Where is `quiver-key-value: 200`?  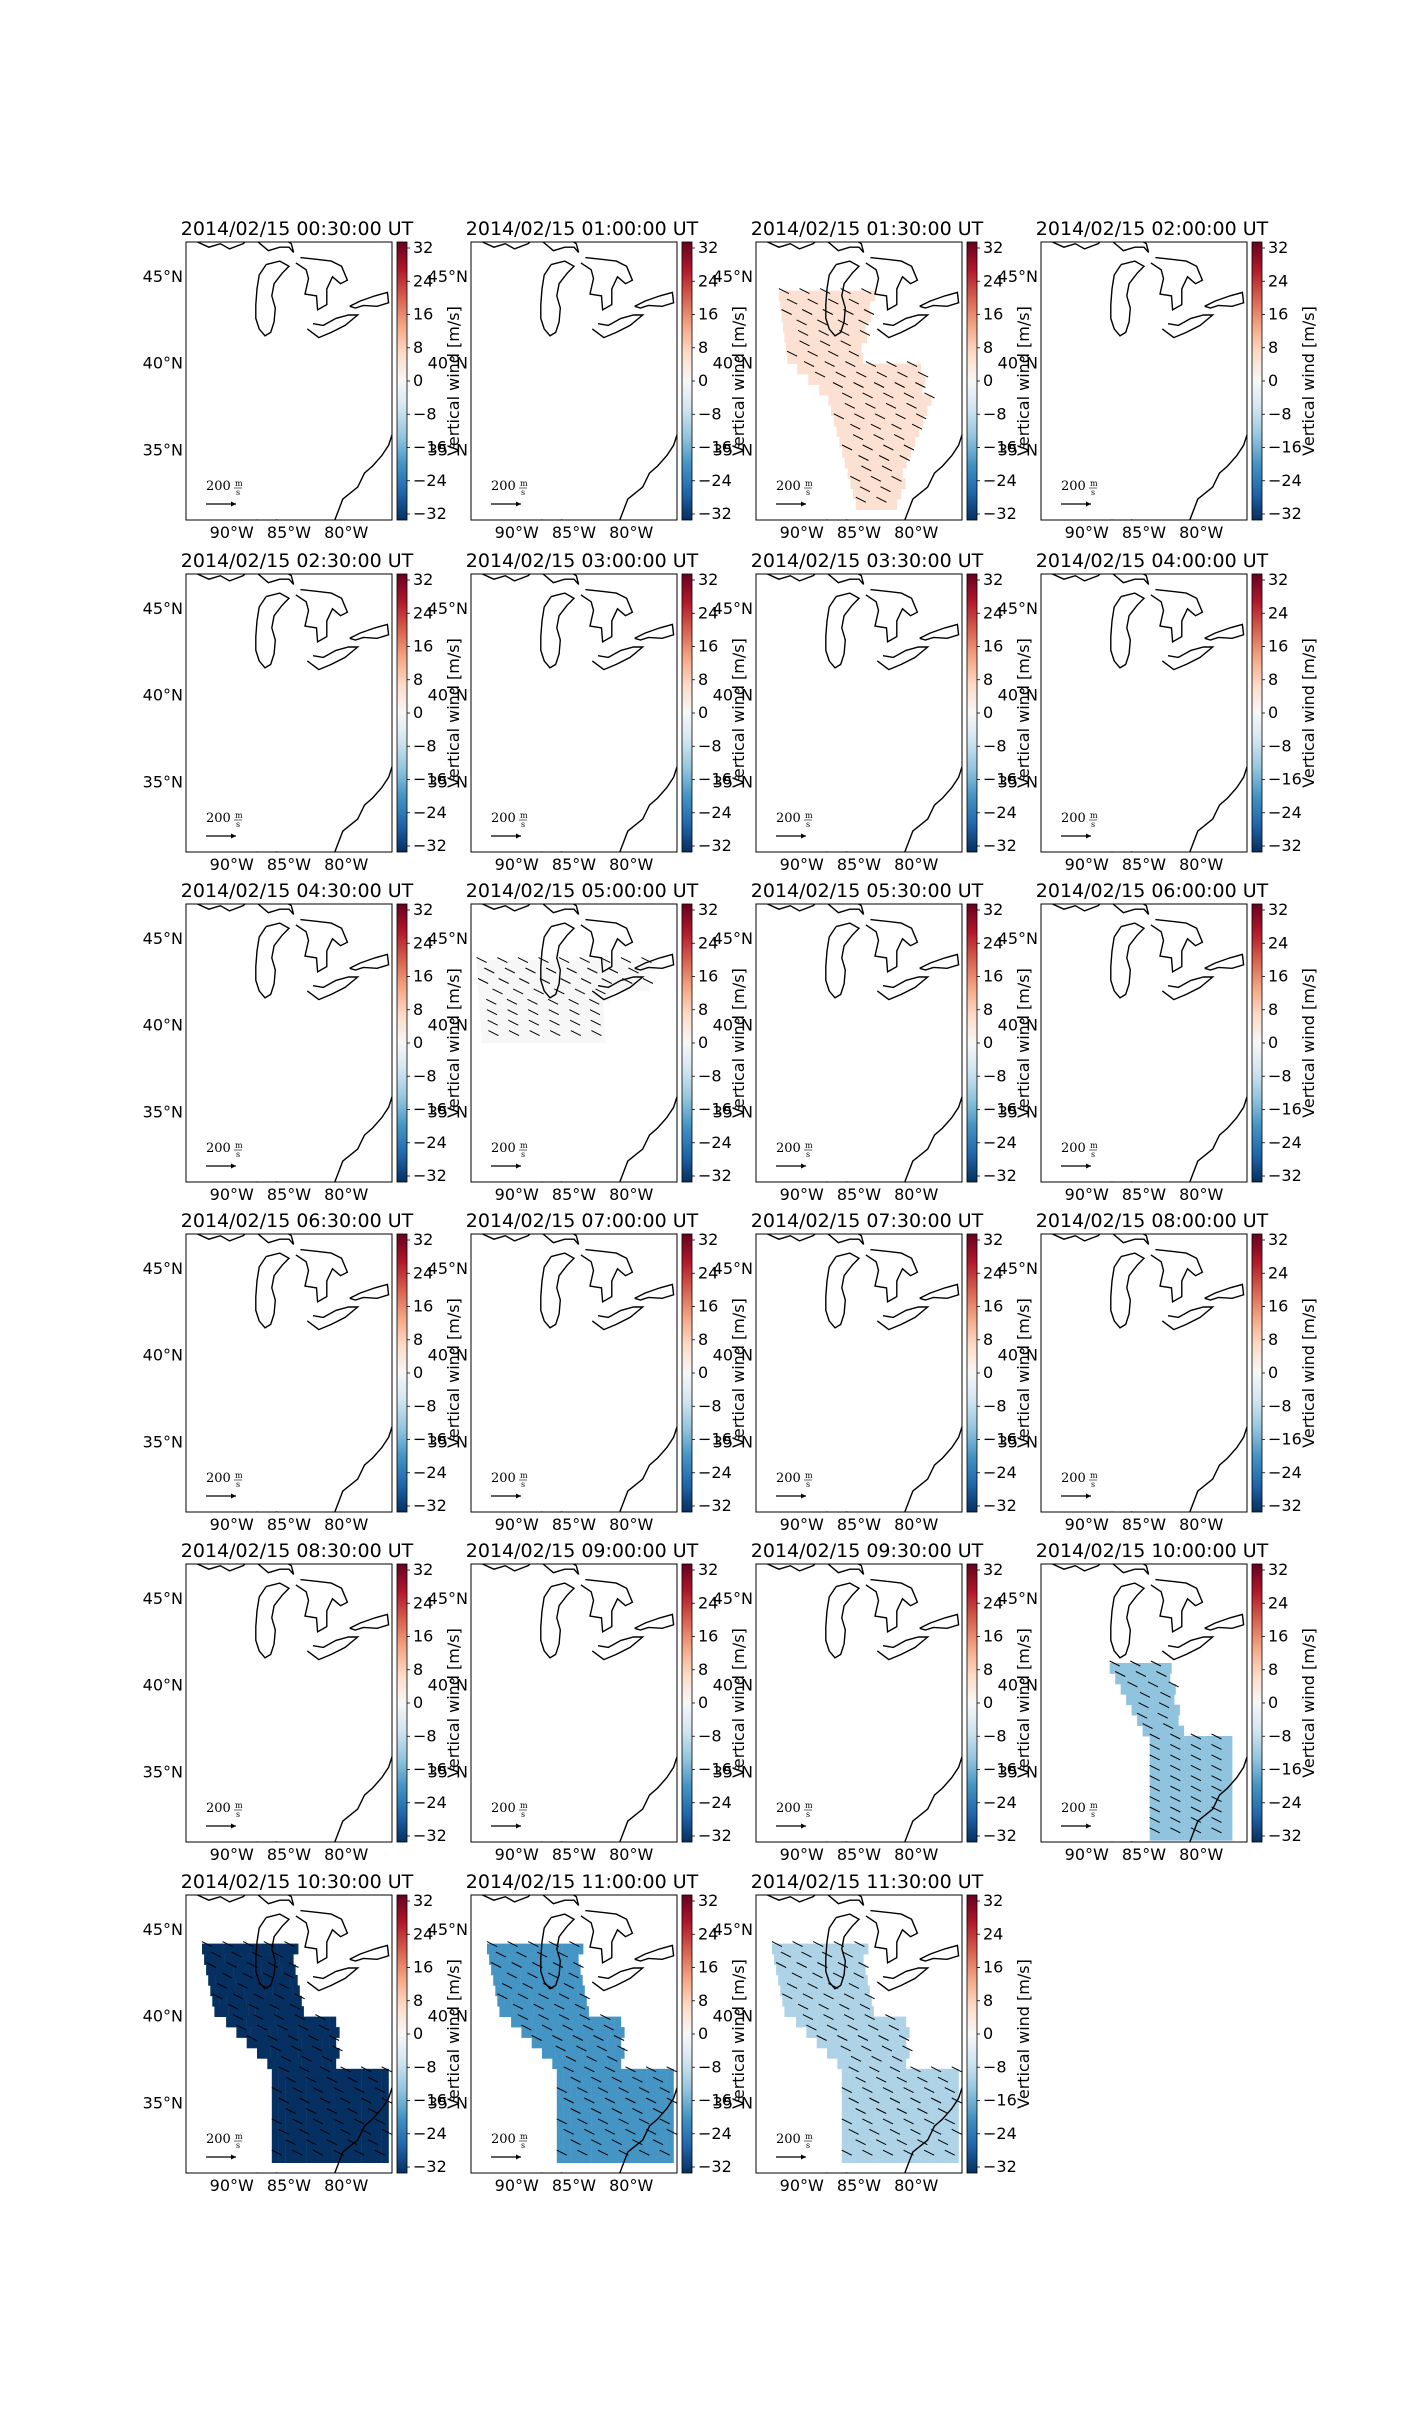
quiver-key-value: 200 is located at coordinates (1073, 1478).